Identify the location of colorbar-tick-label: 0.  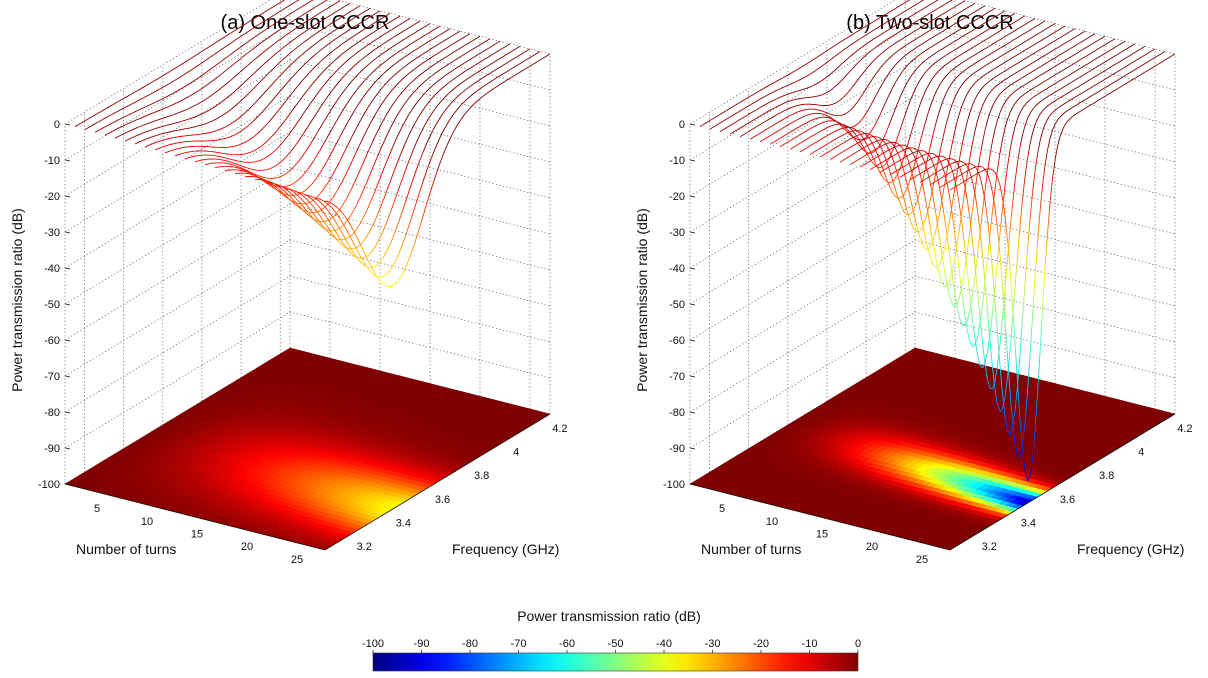
(858, 644).